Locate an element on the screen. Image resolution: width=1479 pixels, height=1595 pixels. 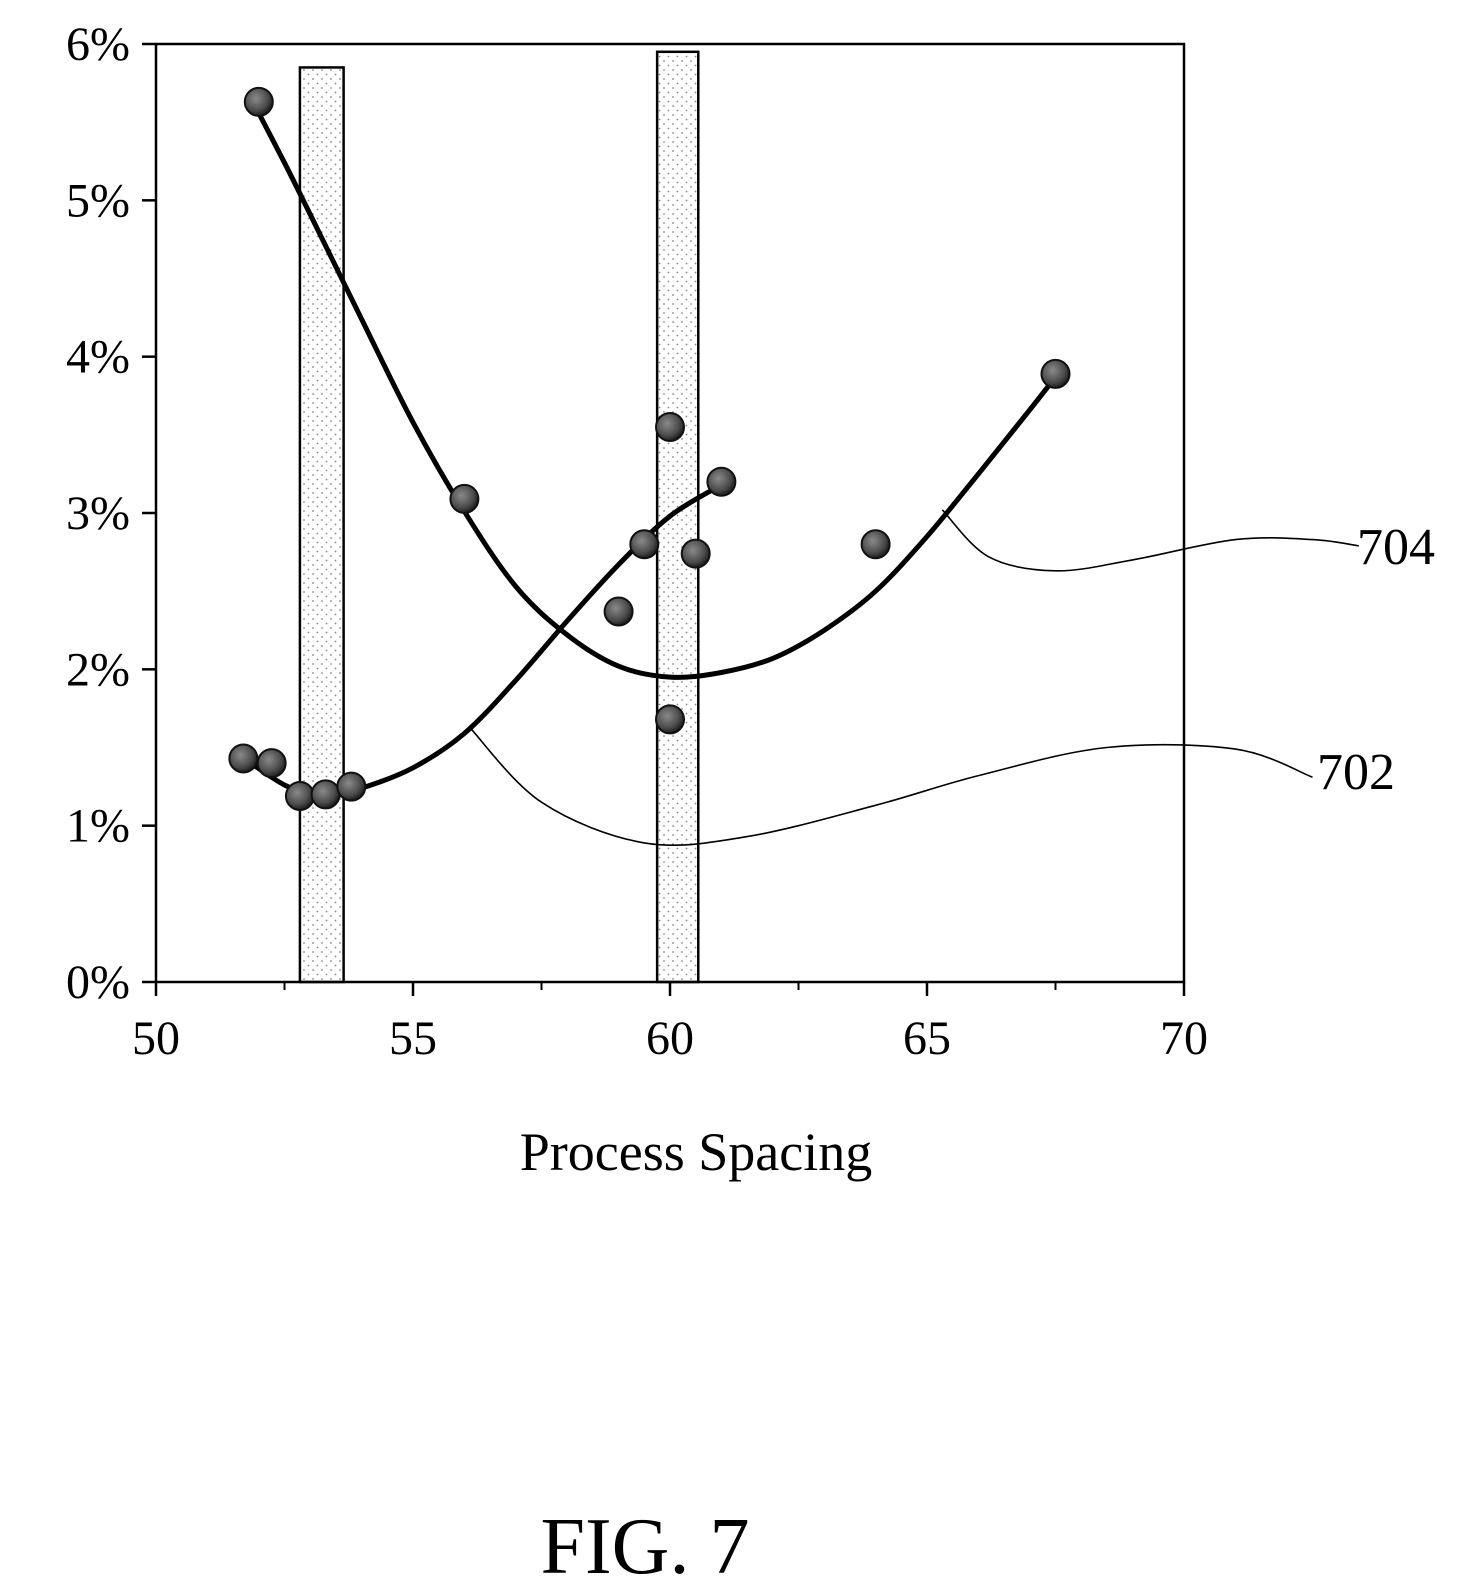
x-axis-label: Process Spacing is located at coordinates (696, 1152).